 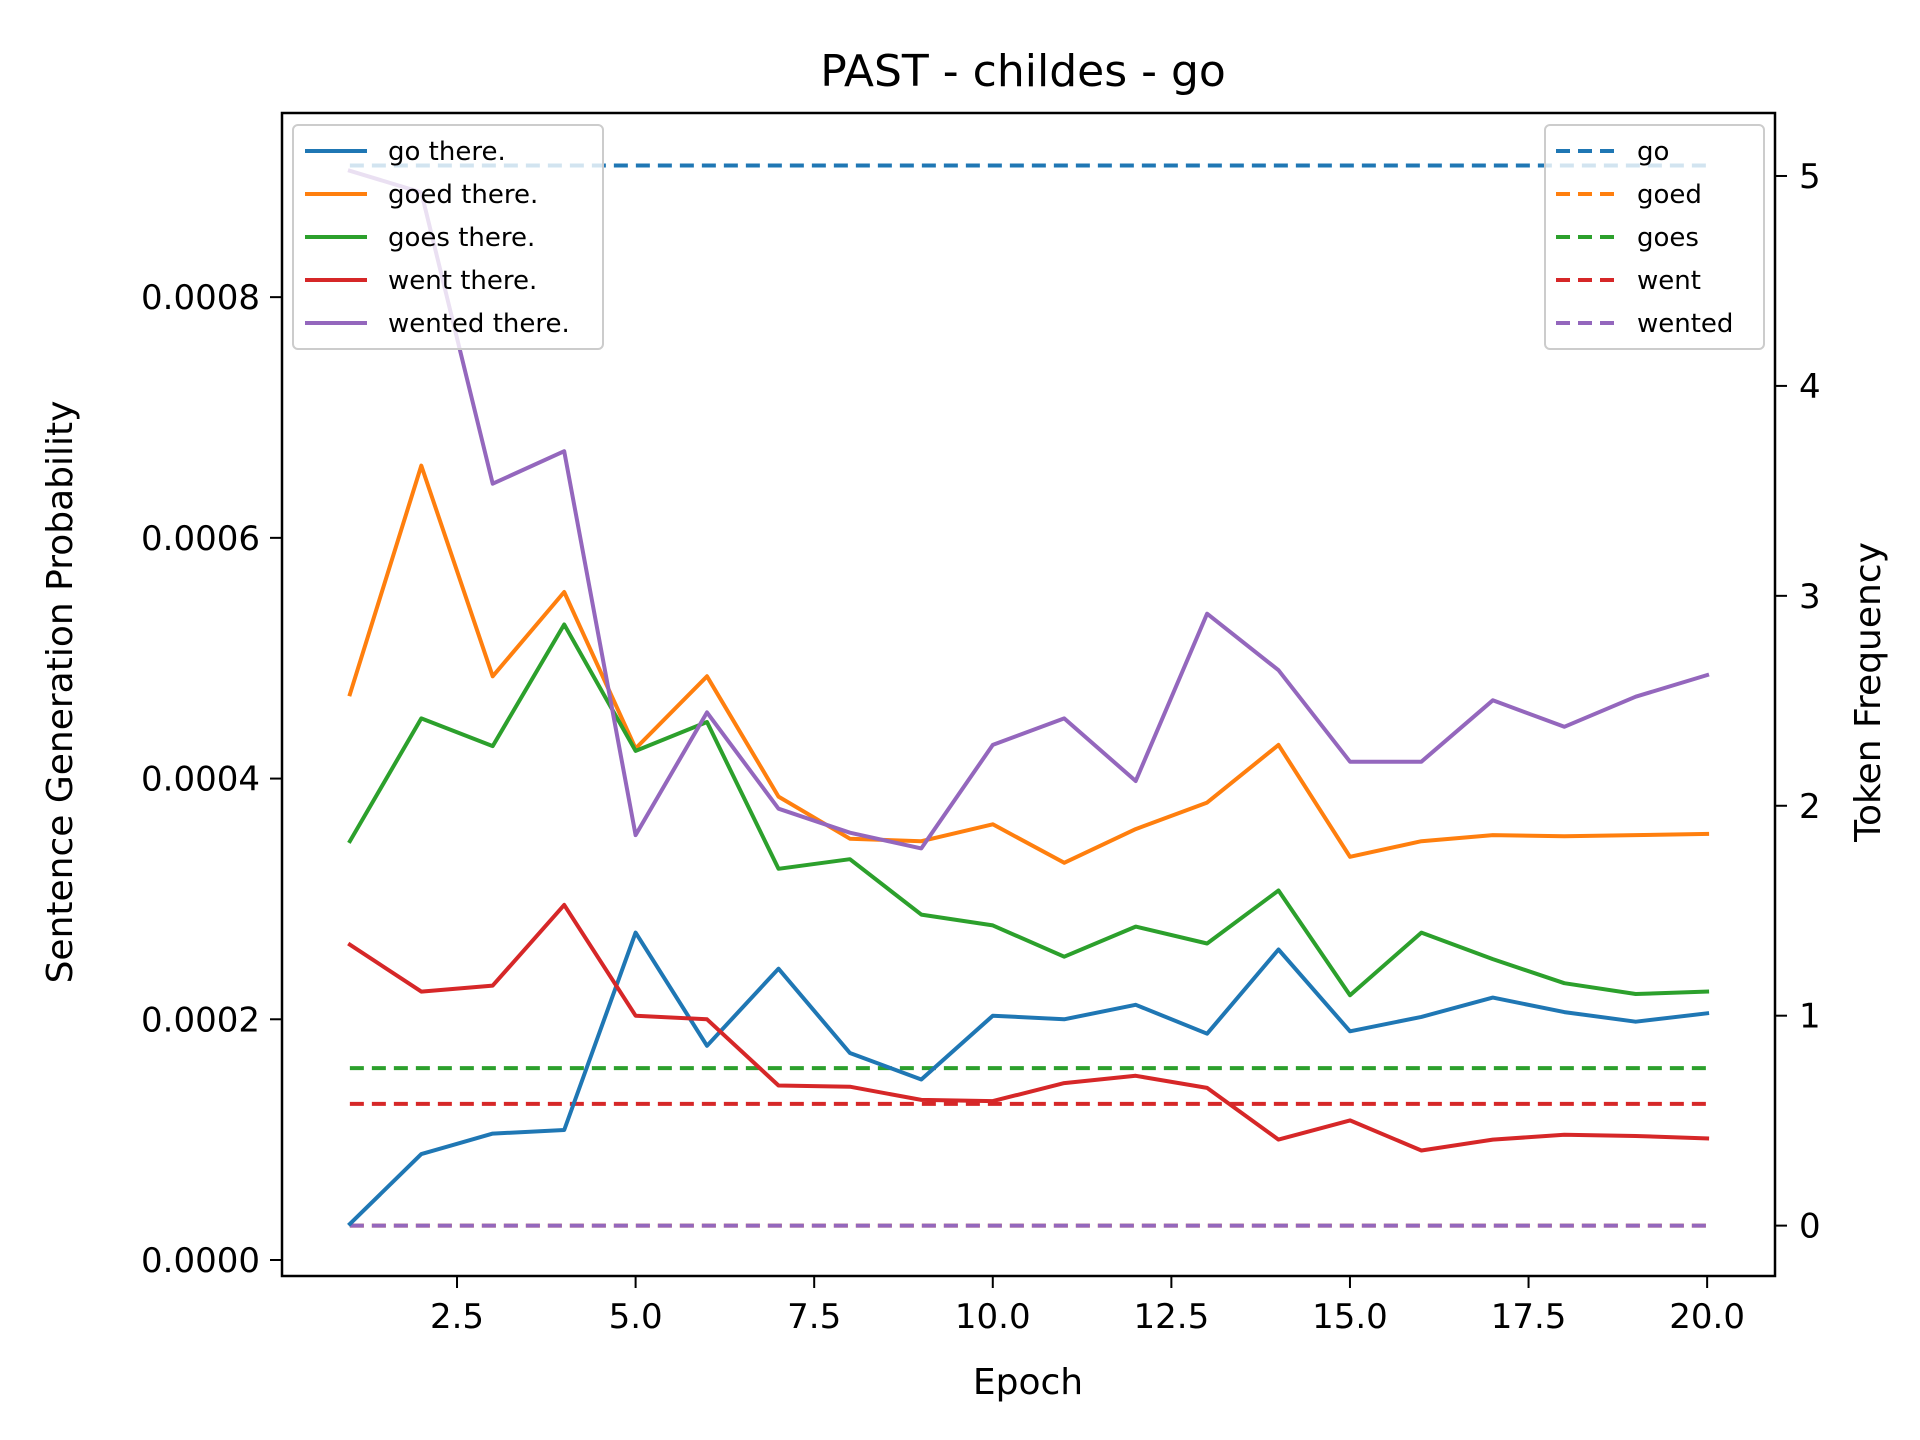 What do you see at coordinates (636, 1317) in the screenshot?
I see `x-tick-label: 5.0` at bounding box center [636, 1317].